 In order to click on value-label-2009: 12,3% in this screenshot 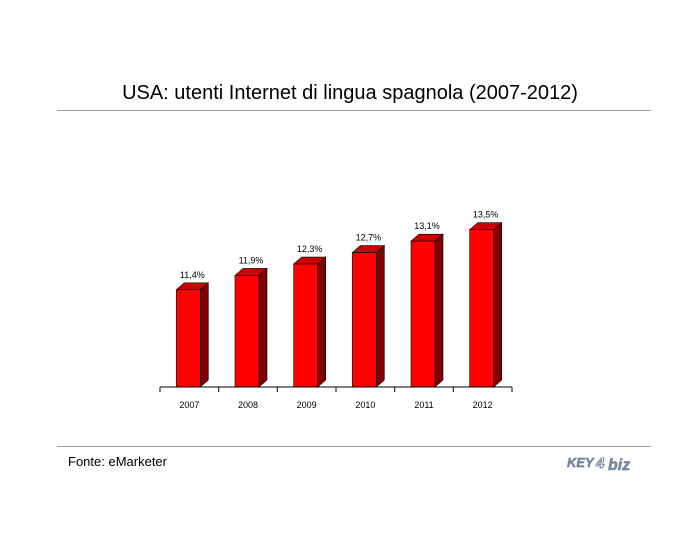, I will do `click(310, 249)`.